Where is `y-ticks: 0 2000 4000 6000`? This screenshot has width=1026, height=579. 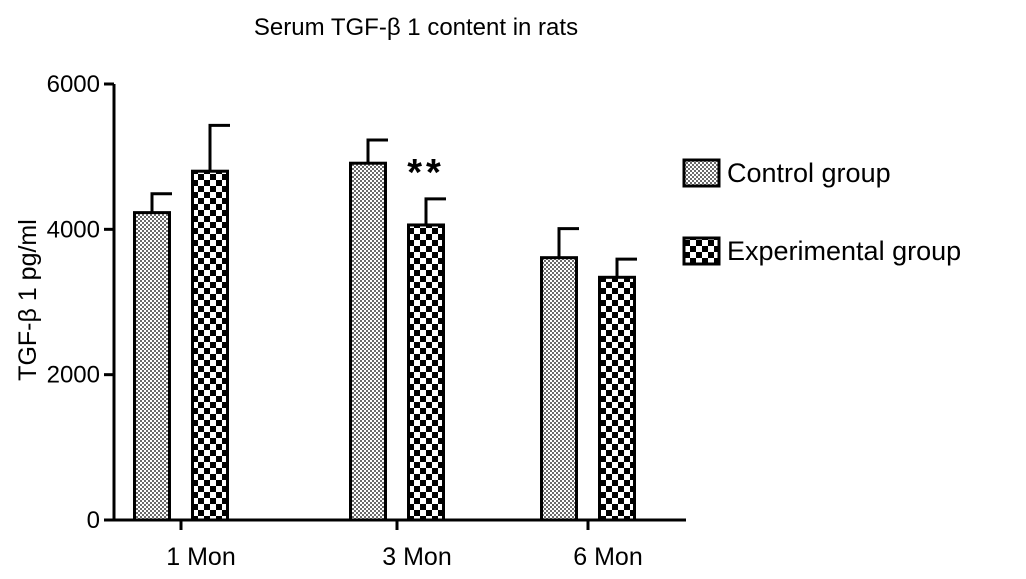 y-ticks: 0 2000 4000 6000 is located at coordinates (80, 302).